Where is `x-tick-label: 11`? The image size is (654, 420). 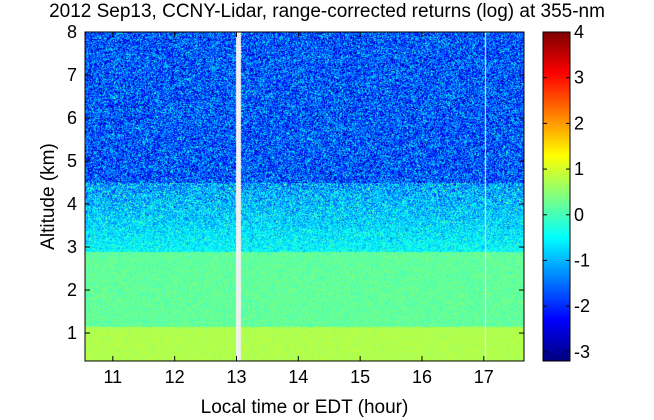
x-tick-label: 11 is located at coordinates (112, 377).